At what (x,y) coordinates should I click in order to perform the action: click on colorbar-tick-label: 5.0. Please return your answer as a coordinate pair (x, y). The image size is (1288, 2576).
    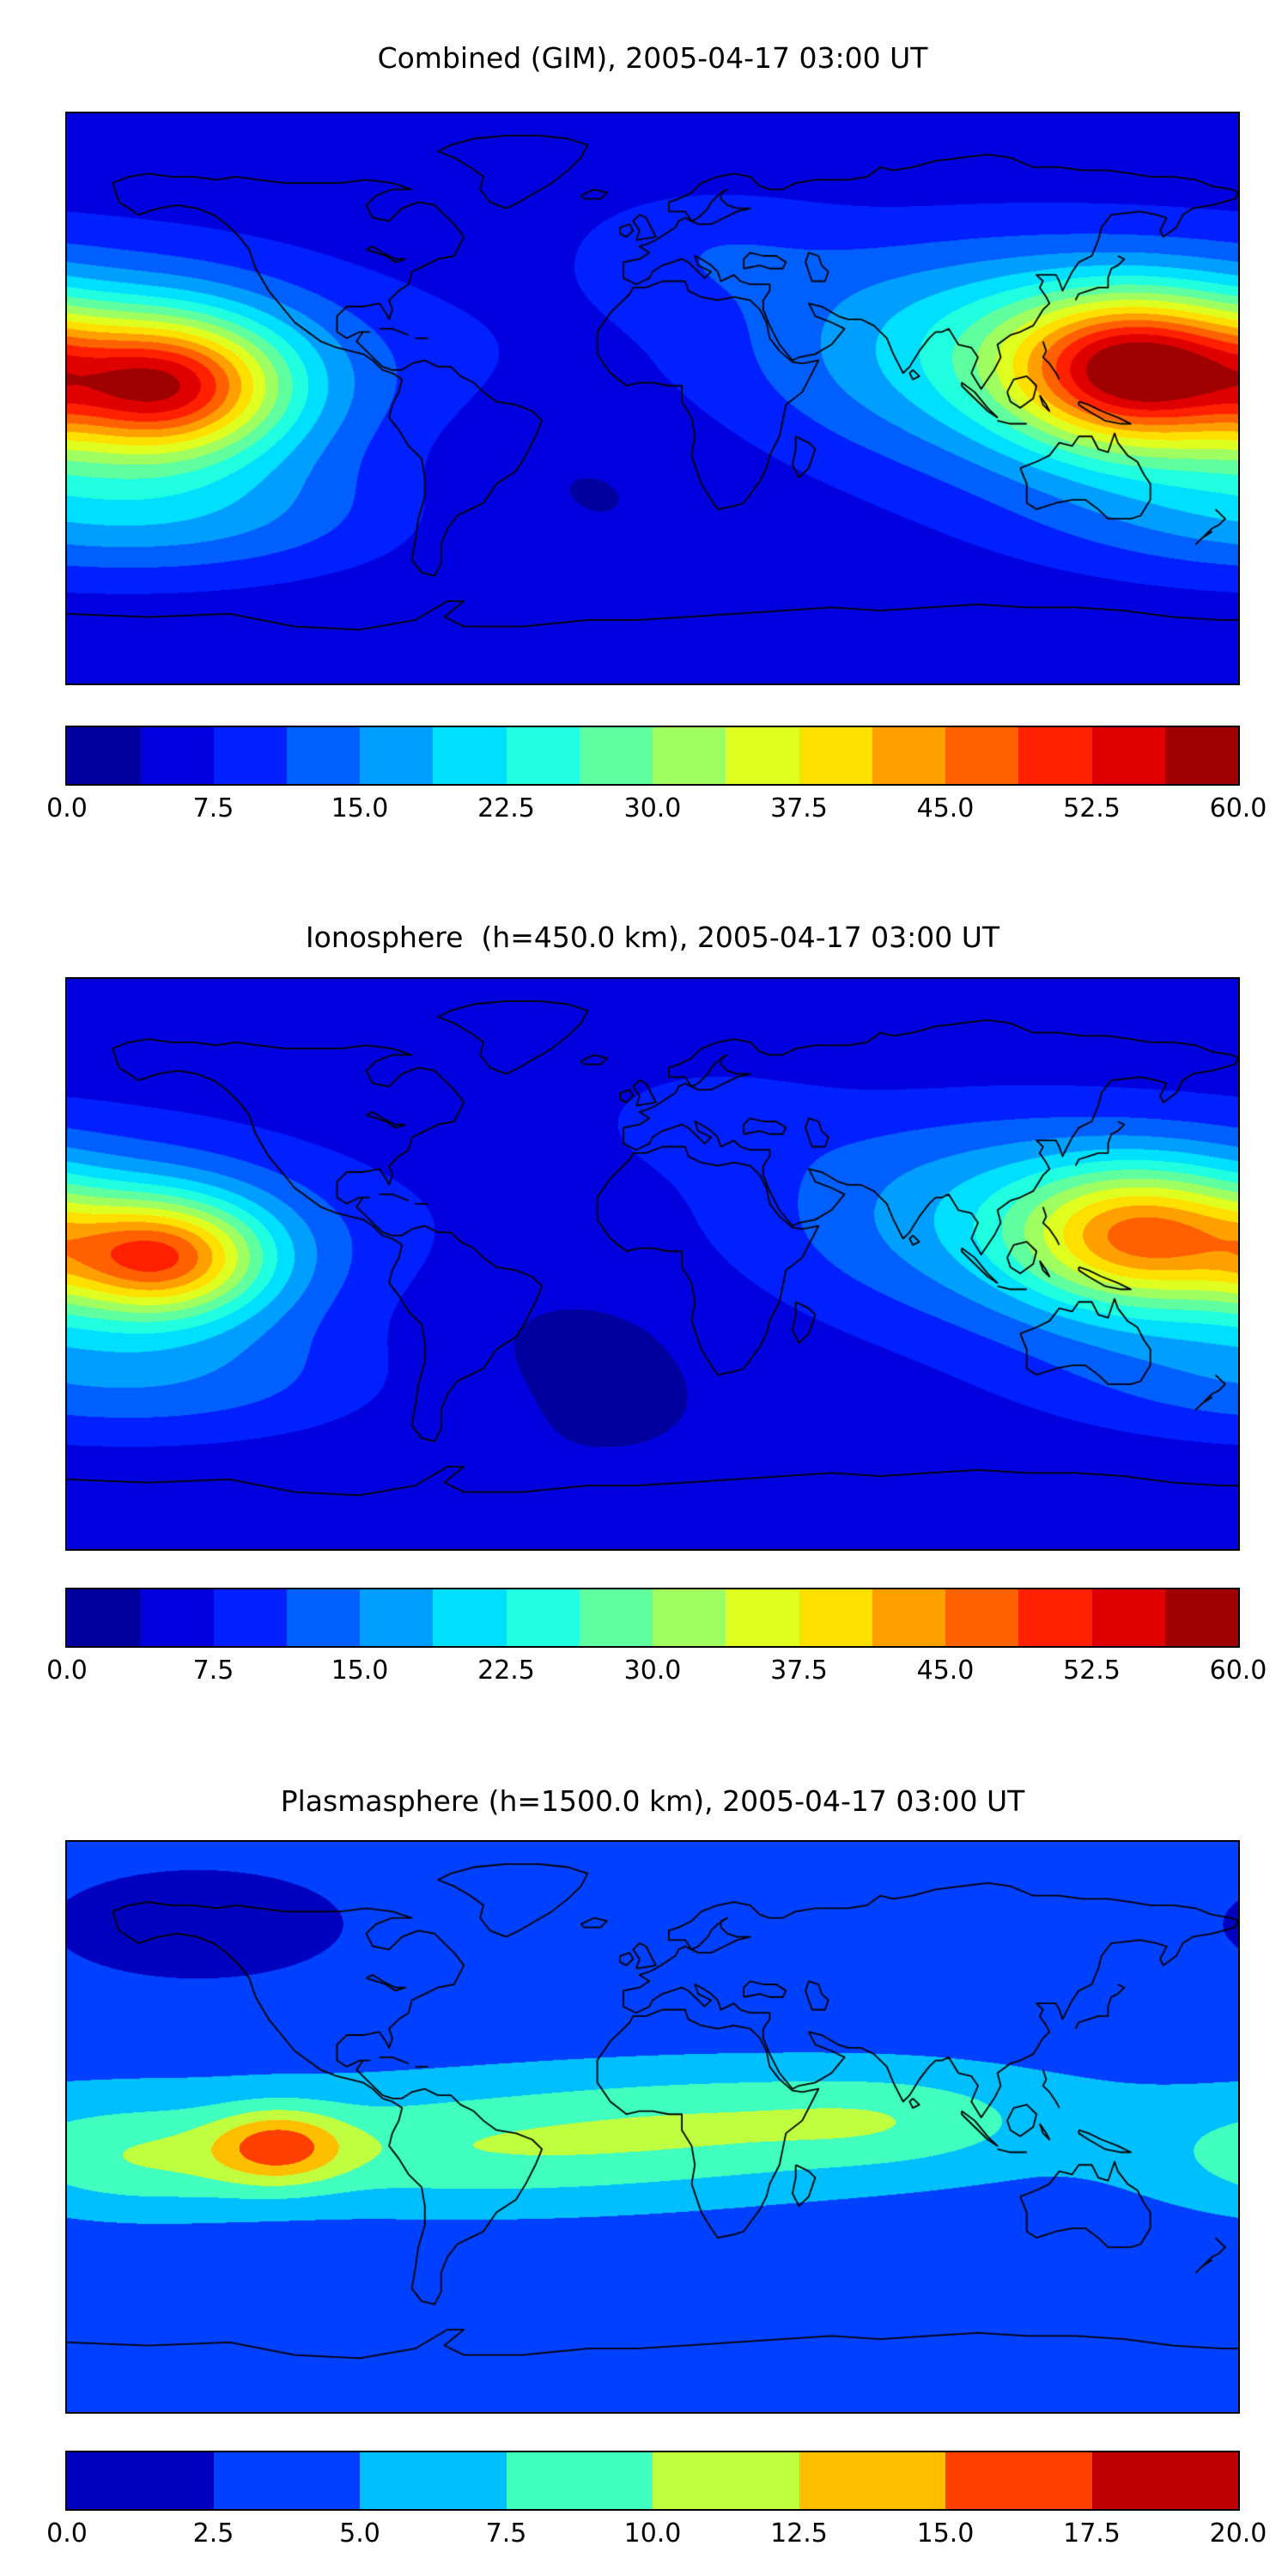
    Looking at the image, I should click on (359, 2533).